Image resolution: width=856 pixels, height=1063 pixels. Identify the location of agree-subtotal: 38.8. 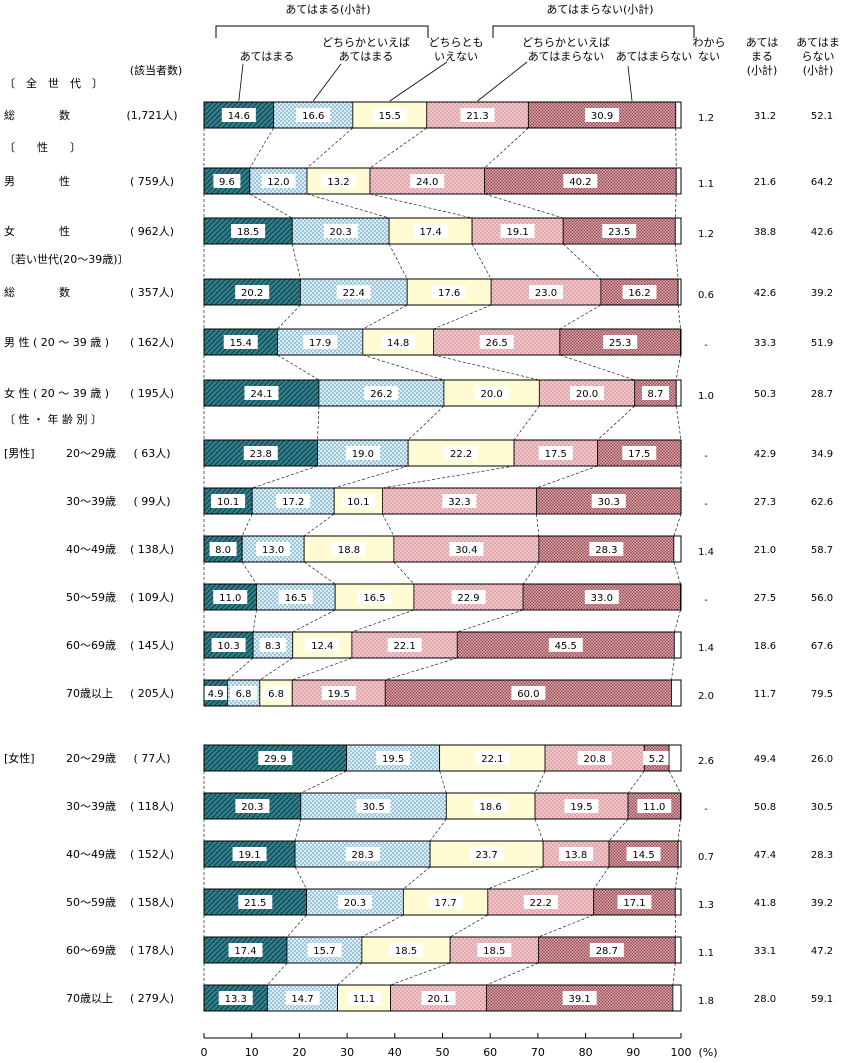
(765, 232).